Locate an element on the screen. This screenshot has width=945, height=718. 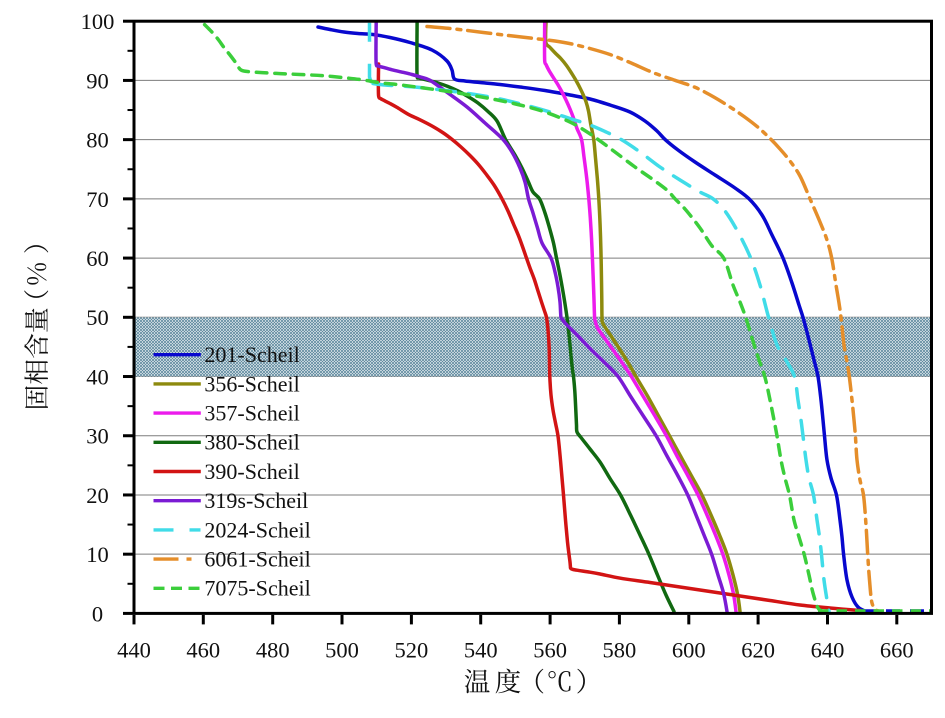
svg-text: 40 is located at coordinates (97, 376).